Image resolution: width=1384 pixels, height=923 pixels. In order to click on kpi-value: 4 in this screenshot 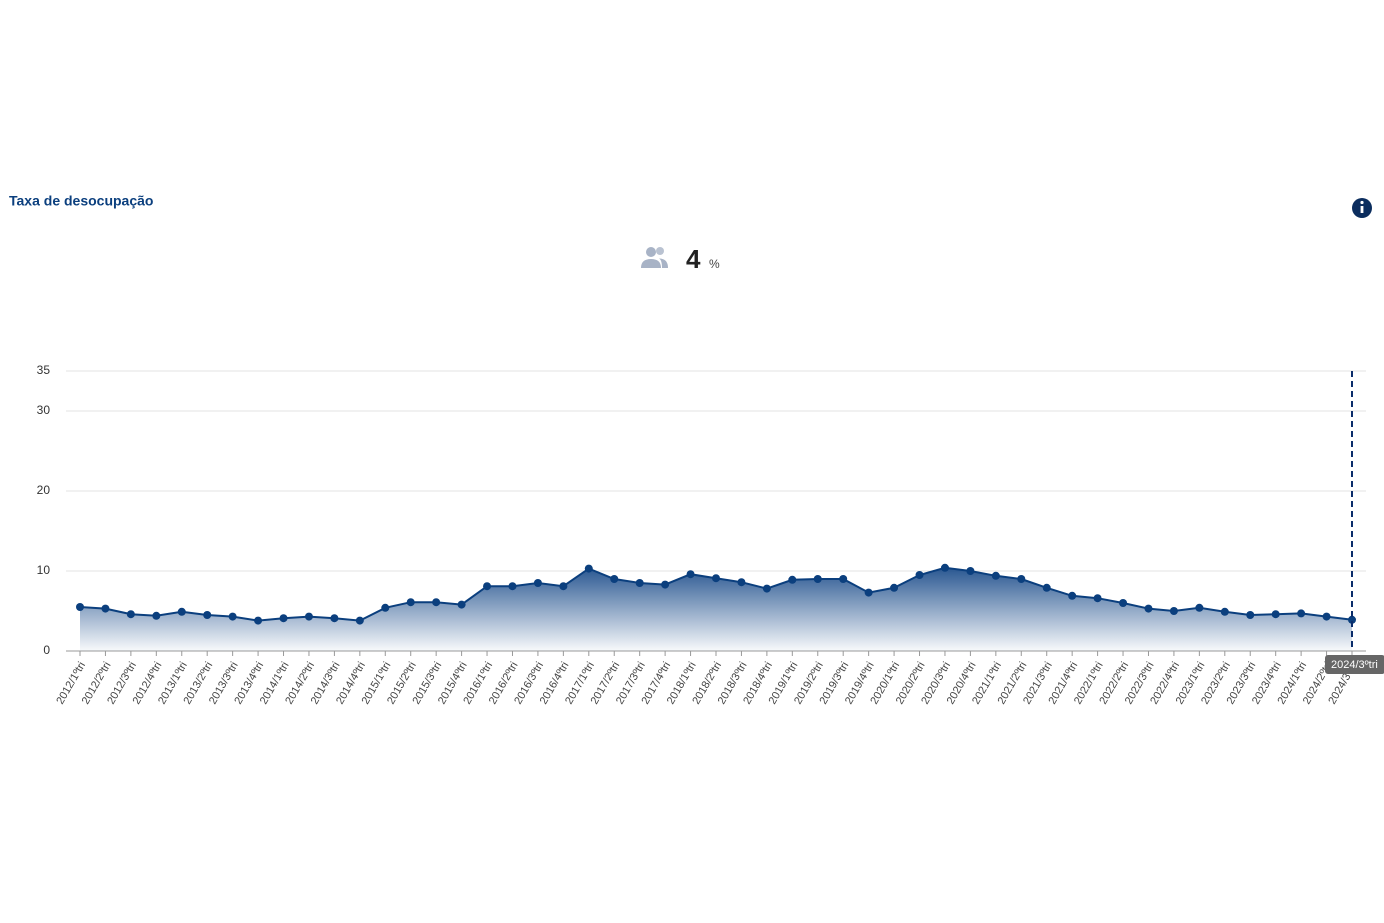, I will do `click(693, 259)`.